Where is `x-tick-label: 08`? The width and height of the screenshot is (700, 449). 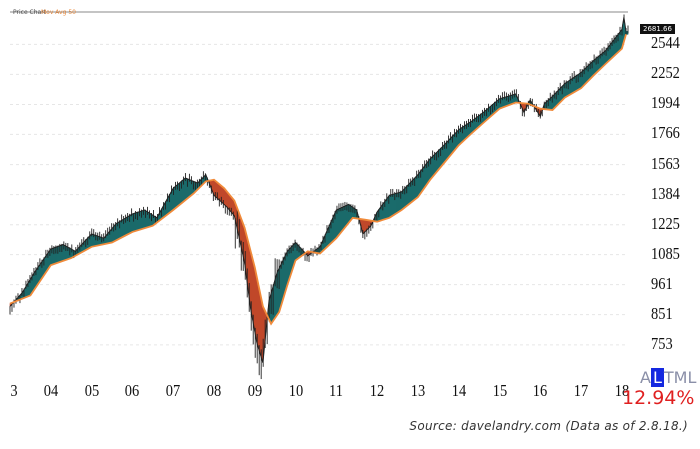 x-tick-label: 08 is located at coordinates (214, 390).